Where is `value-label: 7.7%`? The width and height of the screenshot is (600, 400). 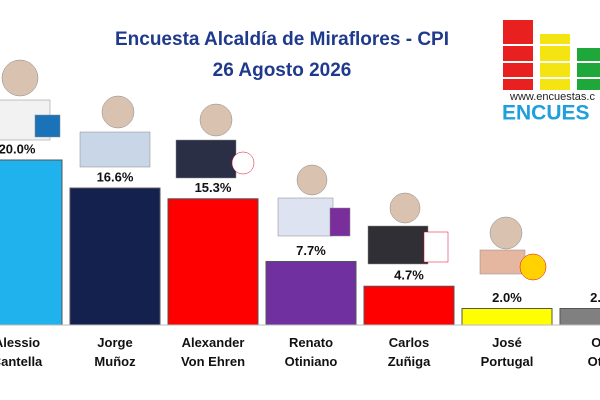
value-label: 7.7% is located at coordinates (311, 250).